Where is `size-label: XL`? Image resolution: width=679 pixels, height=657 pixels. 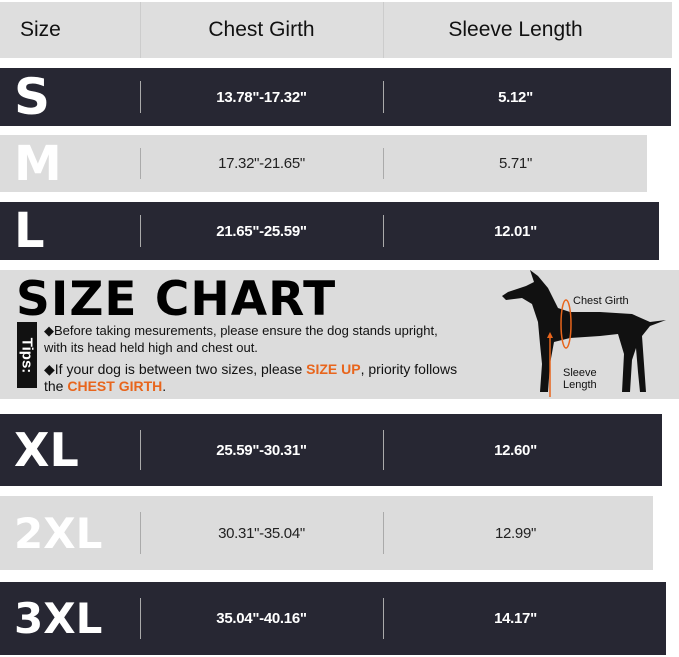
size-label: XL is located at coordinates (46, 450).